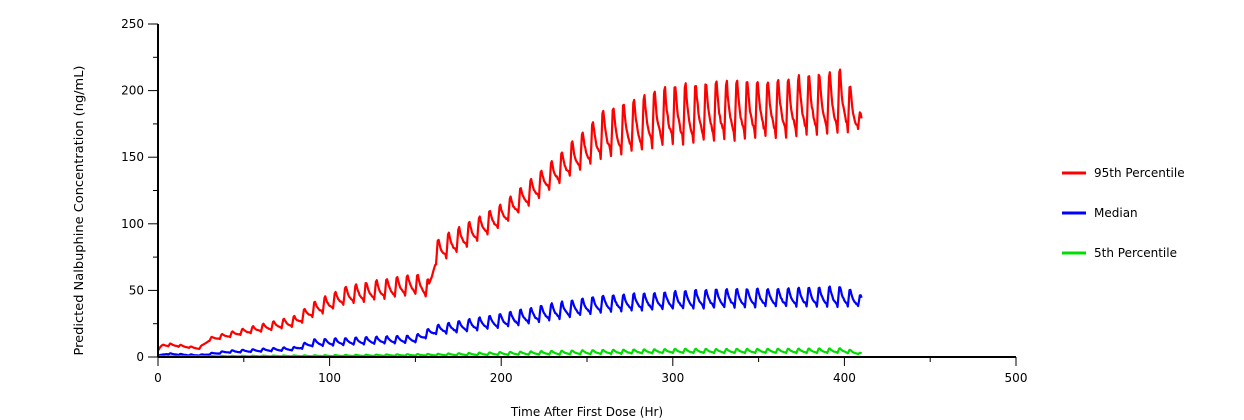  What do you see at coordinates (501, 378) in the screenshot?
I see `x-tick-label: 200` at bounding box center [501, 378].